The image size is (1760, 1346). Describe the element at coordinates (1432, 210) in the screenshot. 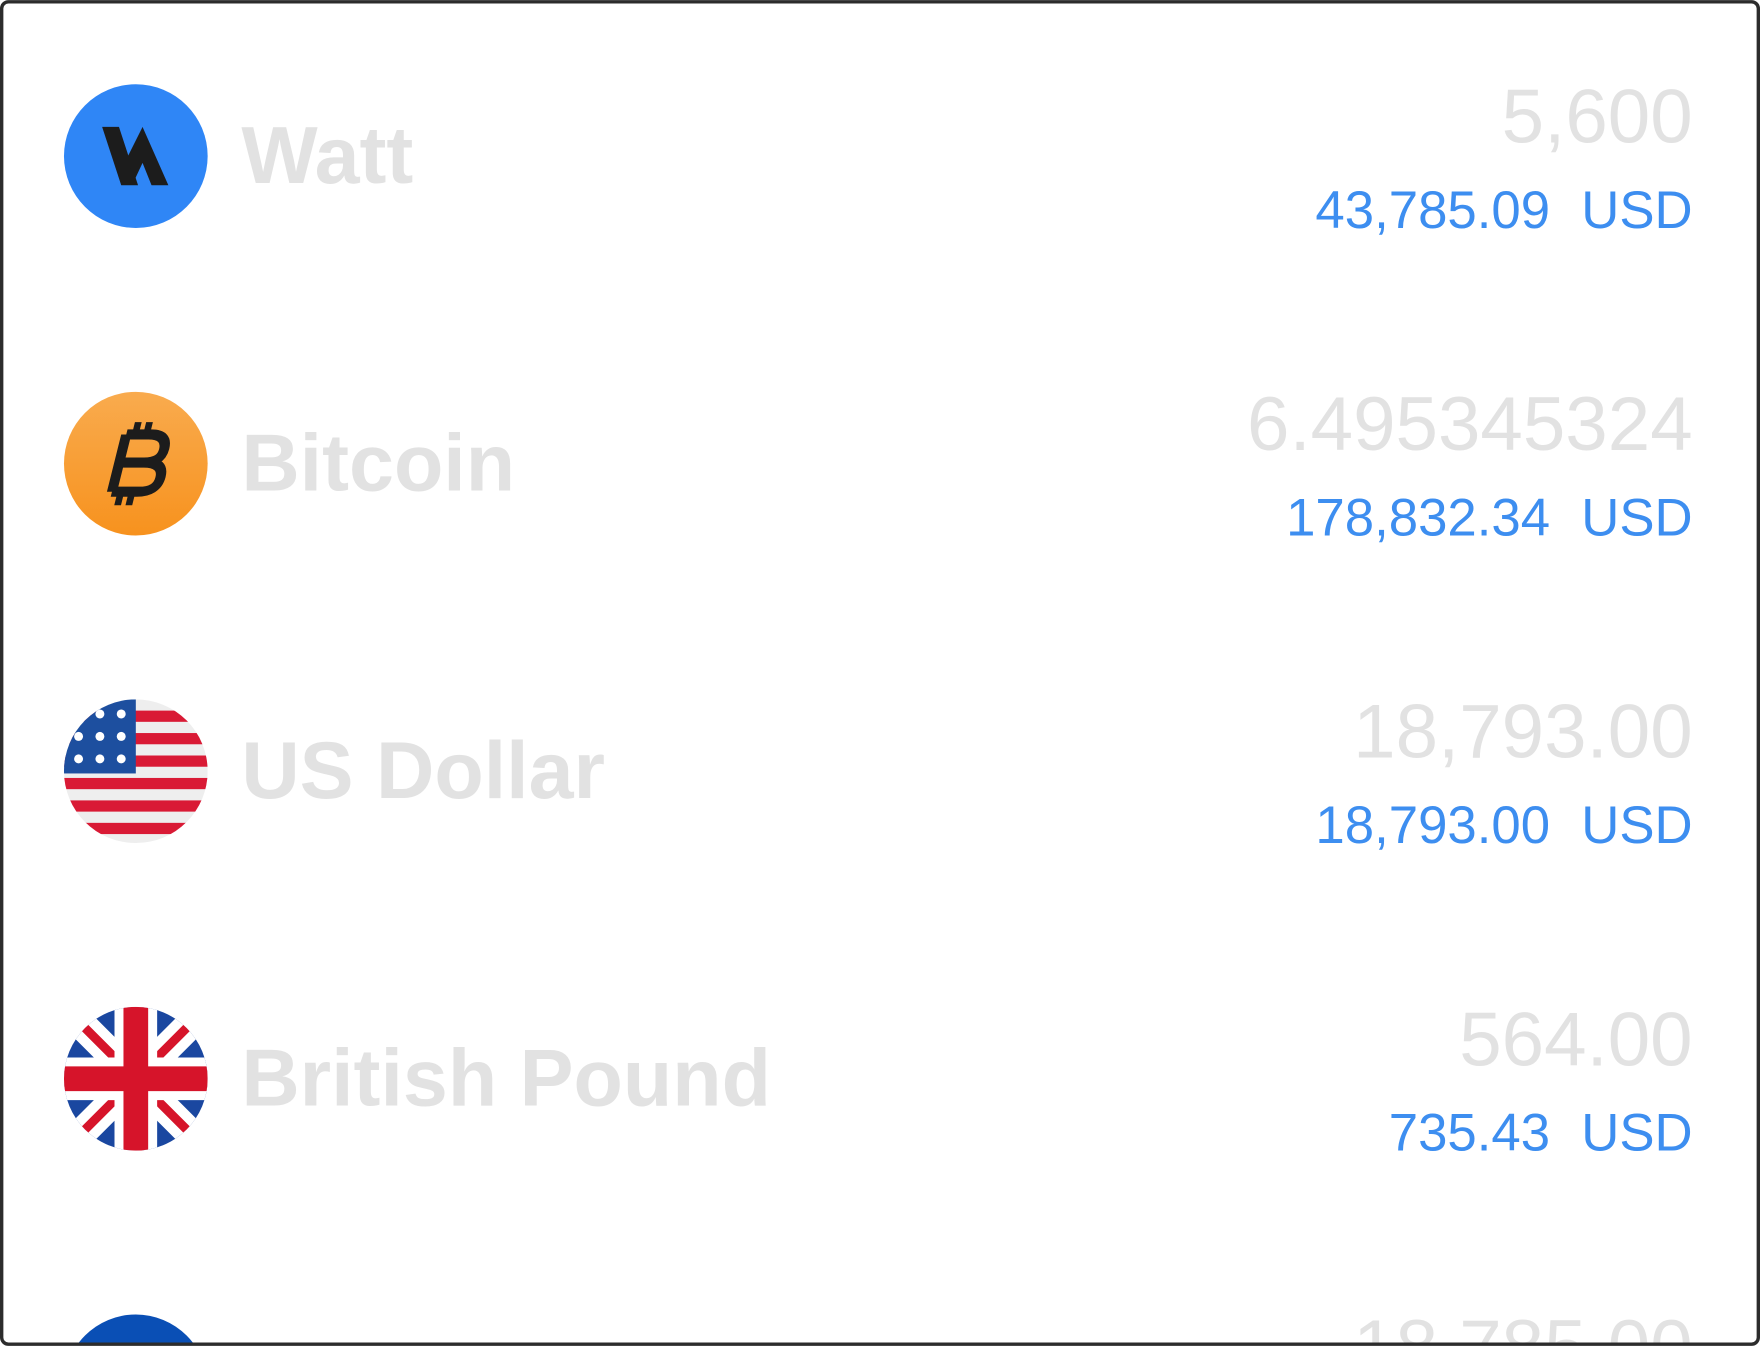

I see `usd-value: 43,785.09` at that location.